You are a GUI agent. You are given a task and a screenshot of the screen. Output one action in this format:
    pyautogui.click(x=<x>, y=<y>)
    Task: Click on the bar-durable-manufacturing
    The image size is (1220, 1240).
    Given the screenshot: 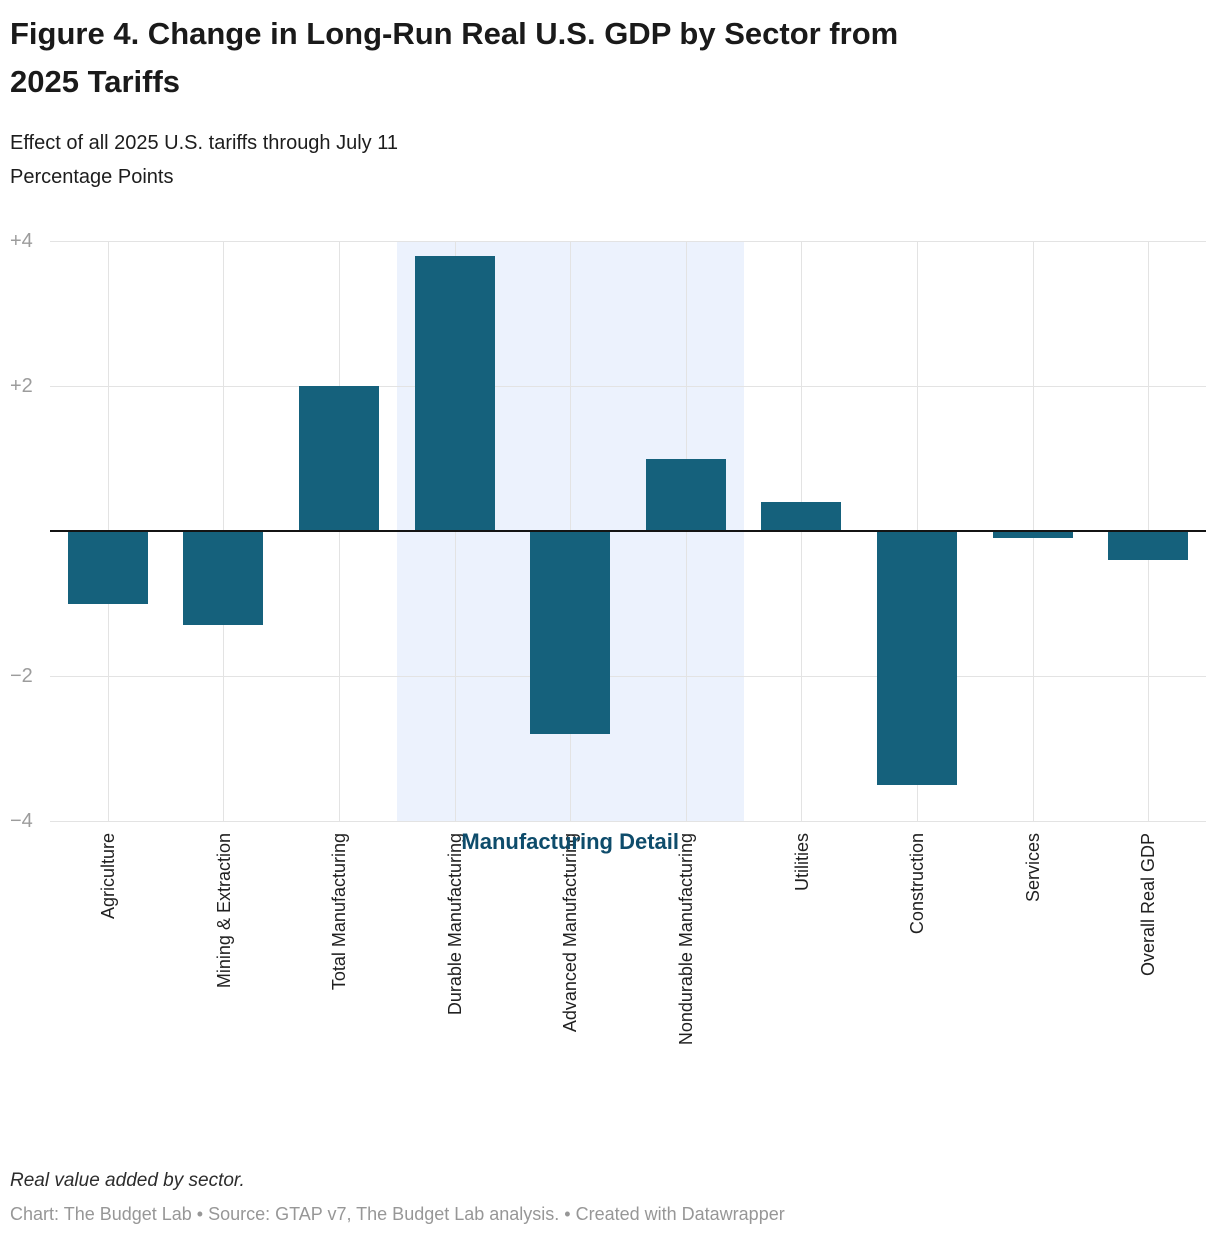 What is the action you would take?
    pyautogui.click(x=454, y=393)
    